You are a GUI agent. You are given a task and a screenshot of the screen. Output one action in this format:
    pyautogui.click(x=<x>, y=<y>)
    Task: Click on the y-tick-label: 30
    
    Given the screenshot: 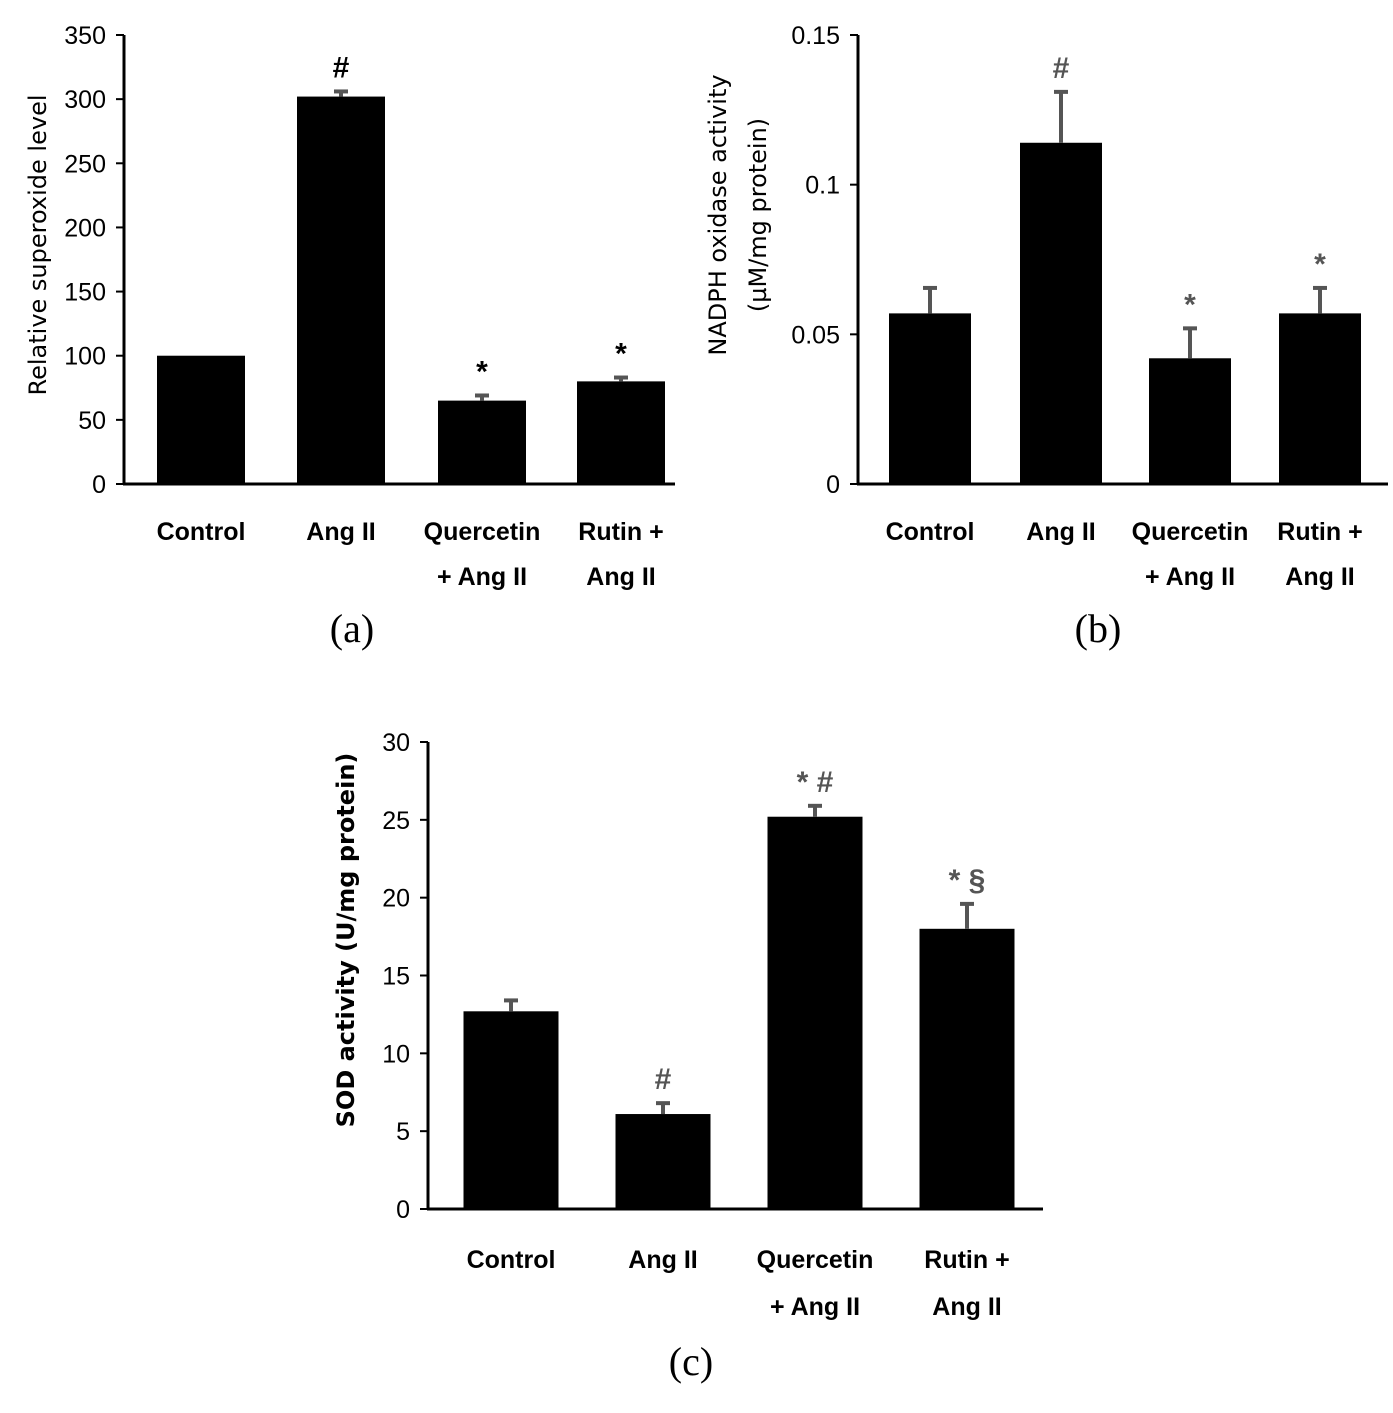 What is the action you would take?
    pyautogui.click(x=396, y=743)
    